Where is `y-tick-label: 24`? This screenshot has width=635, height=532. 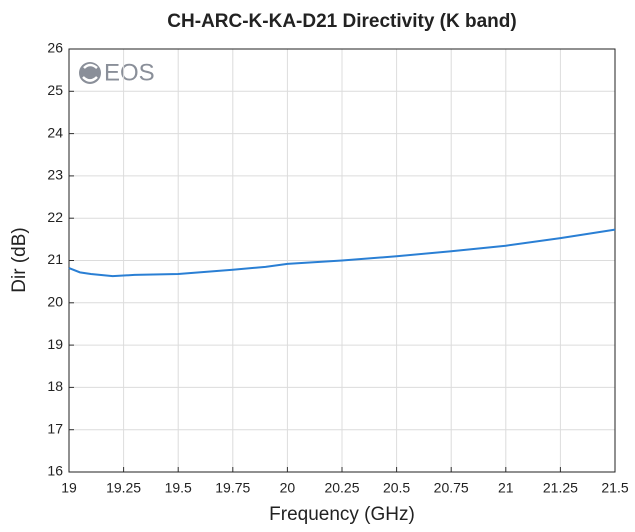
y-tick-label: 24 is located at coordinates (55, 132).